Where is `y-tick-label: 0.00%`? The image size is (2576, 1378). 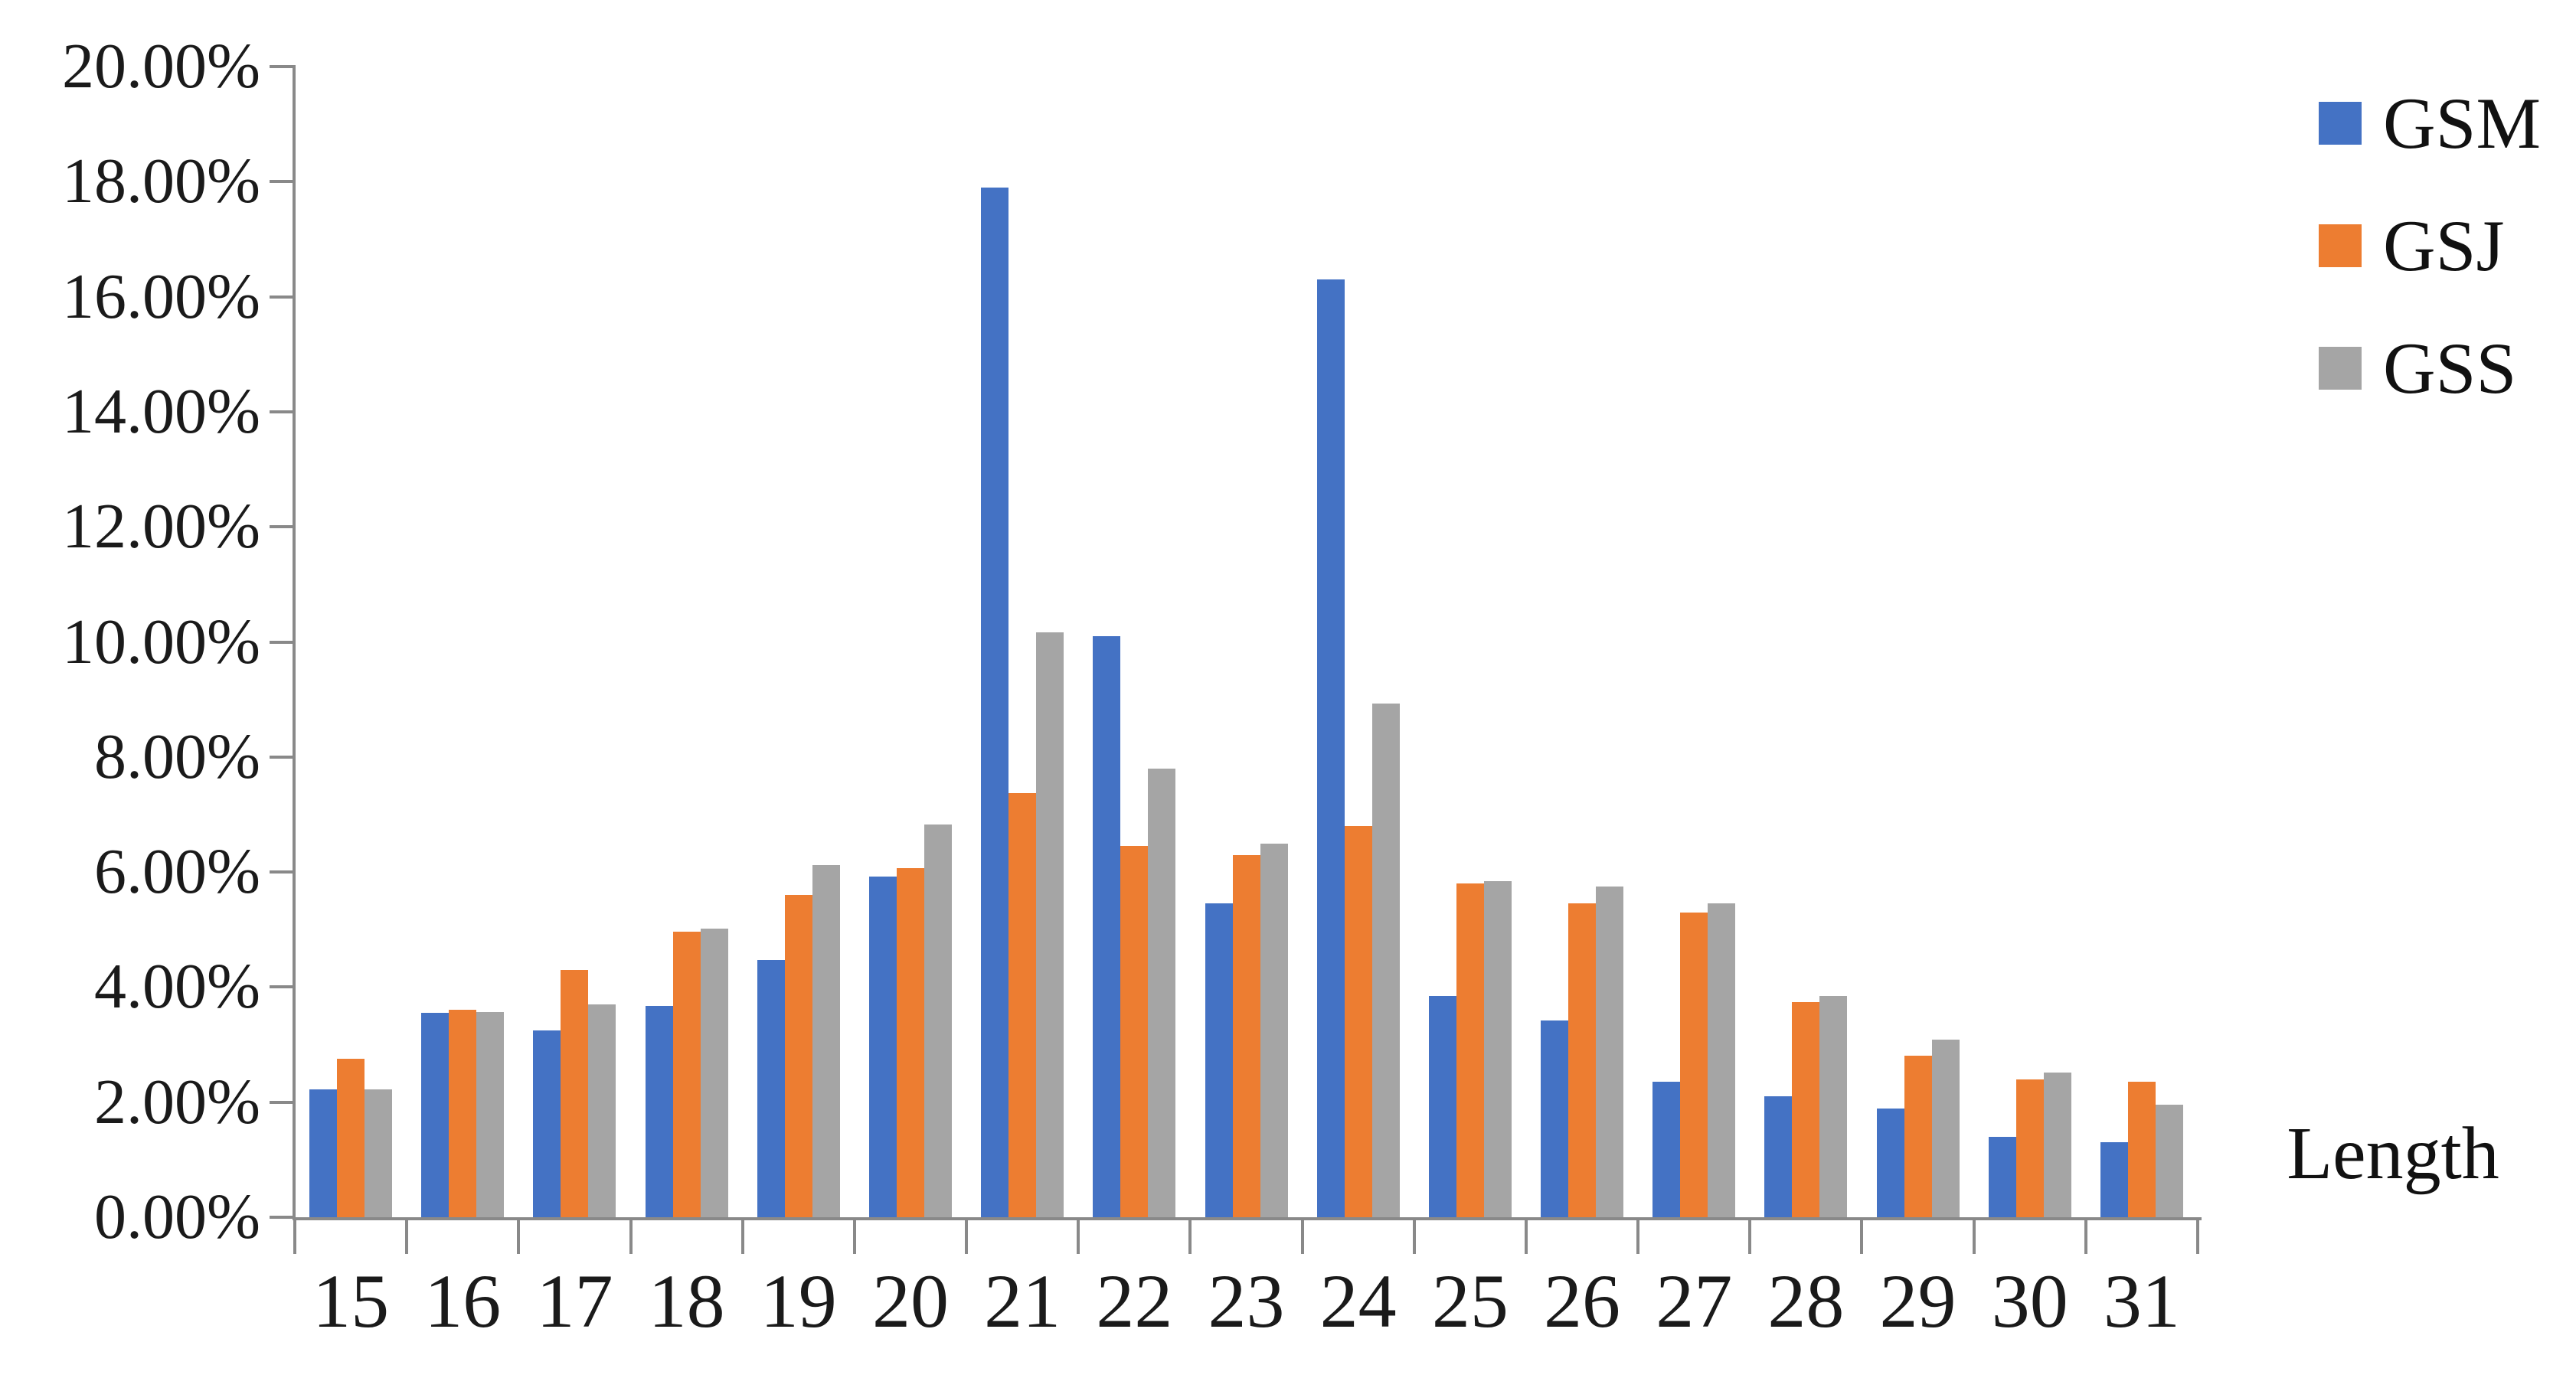
y-tick-label: 0.00% is located at coordinates (177, 1216).